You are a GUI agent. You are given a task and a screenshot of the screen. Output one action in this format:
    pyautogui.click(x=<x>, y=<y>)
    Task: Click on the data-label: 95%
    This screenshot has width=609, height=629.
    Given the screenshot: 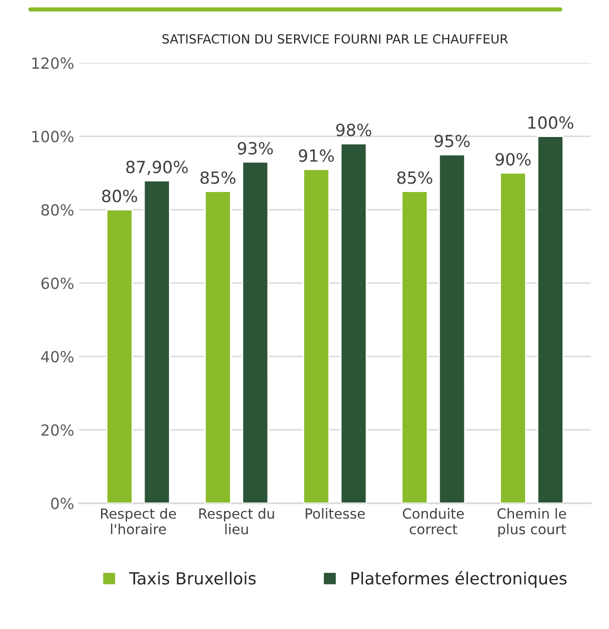 What is the action you would take?
    pyautogui.click(x=452, y=141)
    